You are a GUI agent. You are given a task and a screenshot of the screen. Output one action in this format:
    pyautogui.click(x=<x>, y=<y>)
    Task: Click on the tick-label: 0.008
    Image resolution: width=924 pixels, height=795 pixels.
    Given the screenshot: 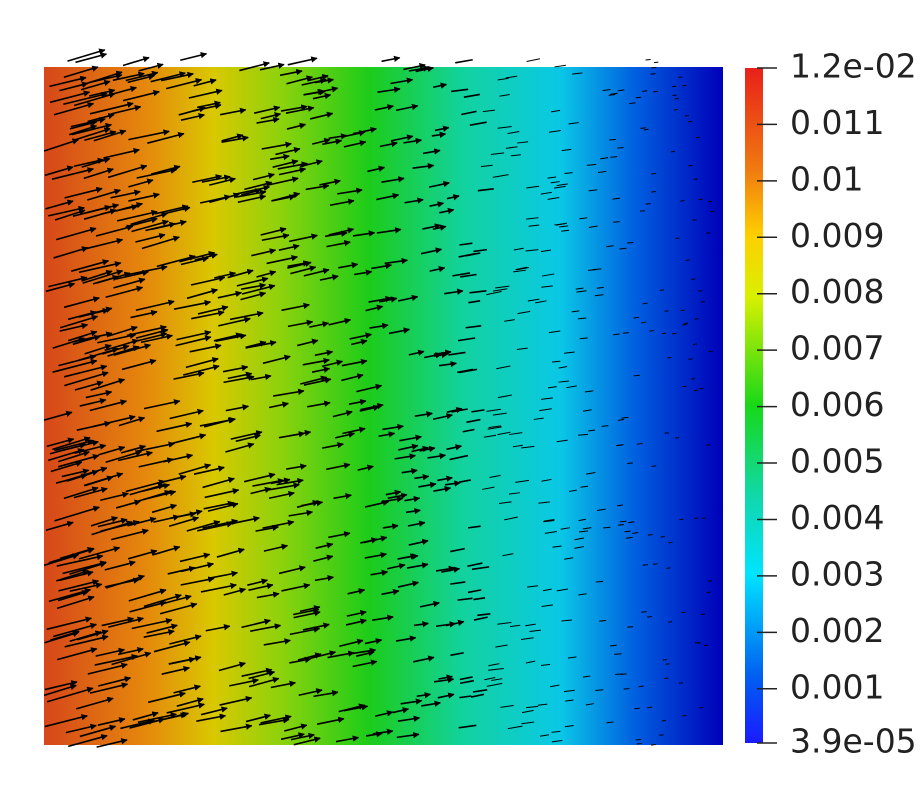 What is the action you would take?
    pyautogui.click(x=837, y=291)
    